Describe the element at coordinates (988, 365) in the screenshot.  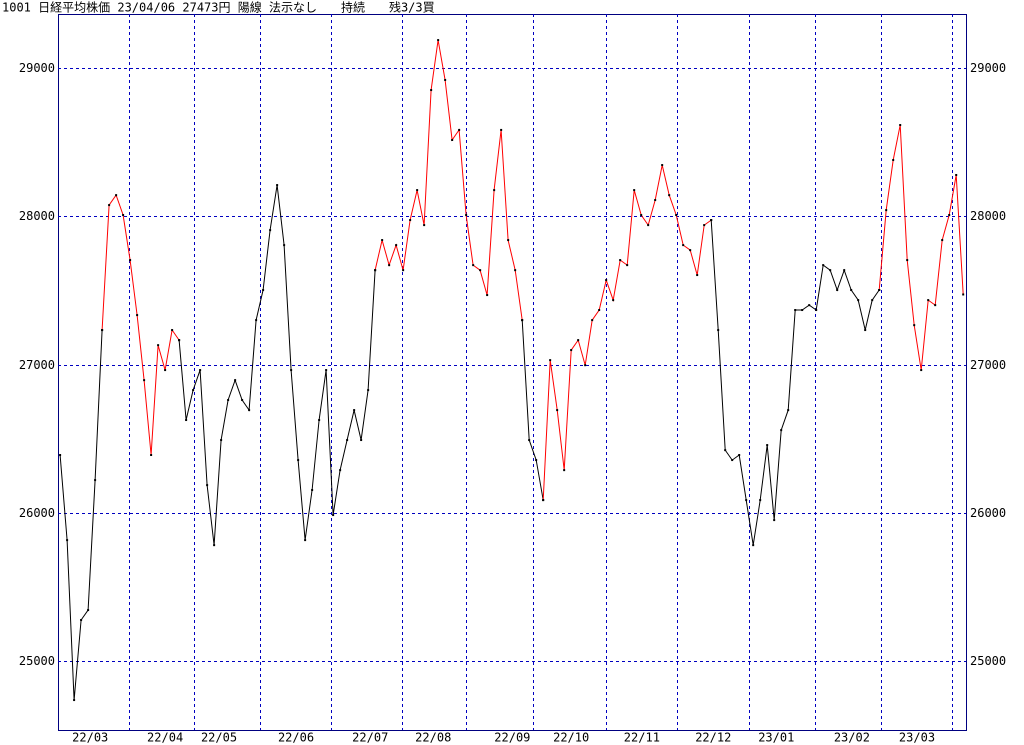
I see `y-tick-label-right: 27000` at that location.